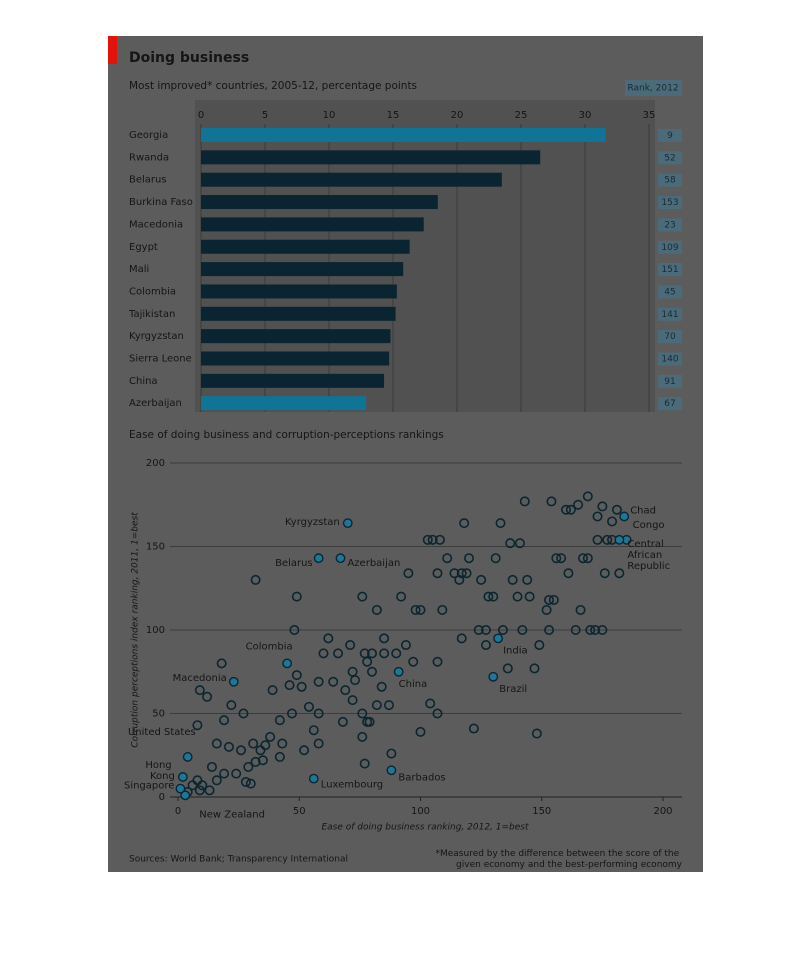 Image resolution: width=810 pixels, height=966 pixels. What do you see at coordinates (299, 811) in the screenshot?
I see `x-tick-label: 50` at bounding box center [299, 811].